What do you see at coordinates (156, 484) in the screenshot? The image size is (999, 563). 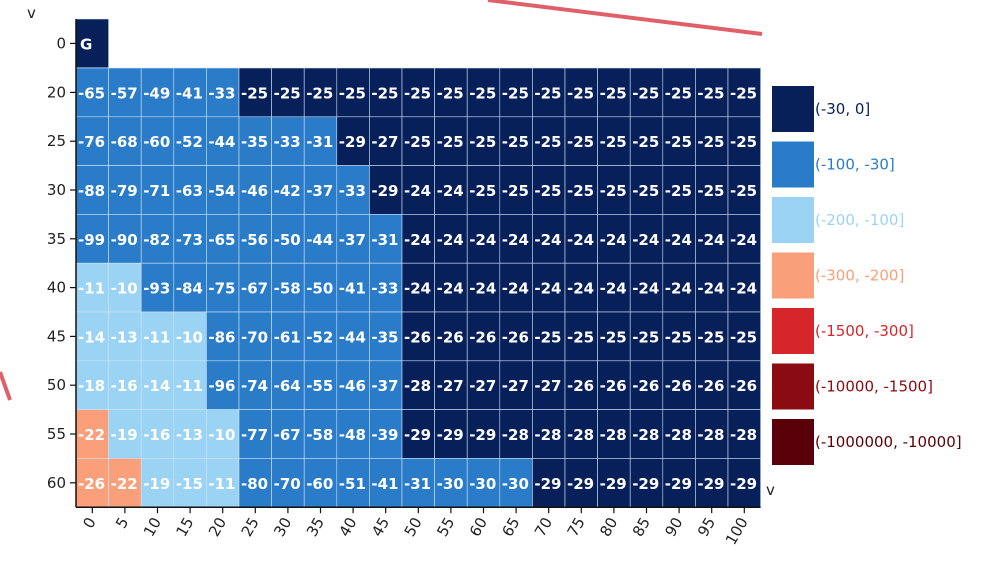 I see `cell-label: -19` at bounding box center [156, 484].